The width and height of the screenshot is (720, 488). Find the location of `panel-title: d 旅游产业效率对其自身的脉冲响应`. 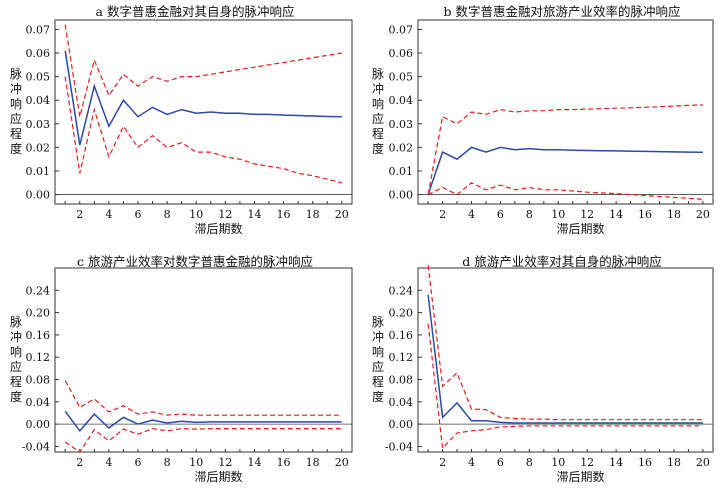

panel-title: d 旅游产业效率对其自身的脉冲响应 is located at coordinates (561, 261).